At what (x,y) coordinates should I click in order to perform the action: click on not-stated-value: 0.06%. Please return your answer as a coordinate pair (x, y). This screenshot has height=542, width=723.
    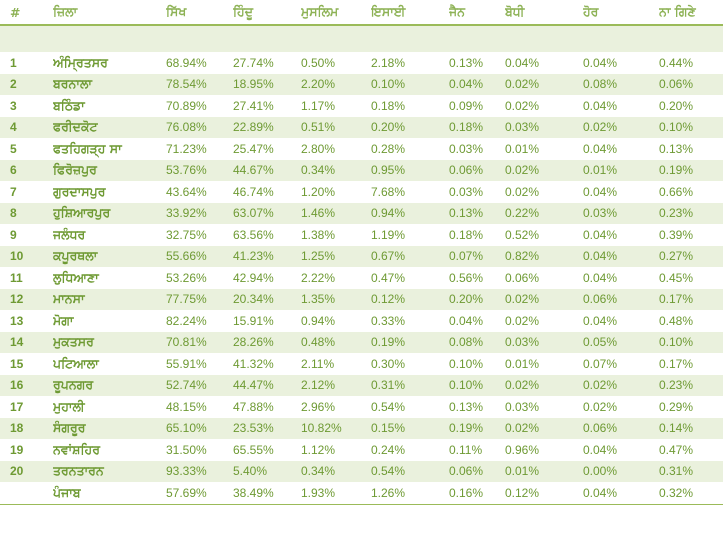
    Looking at the image, I should click on (676, 84).